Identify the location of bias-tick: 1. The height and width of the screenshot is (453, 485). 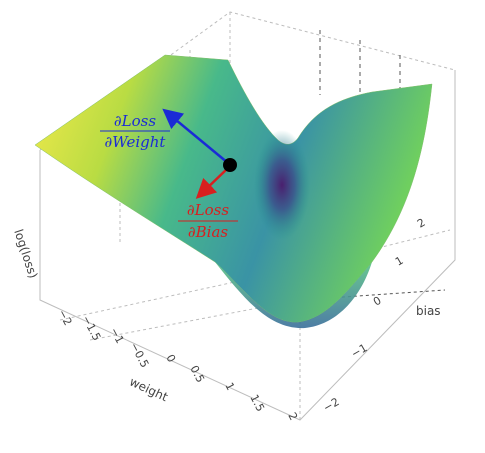
(399, 261).